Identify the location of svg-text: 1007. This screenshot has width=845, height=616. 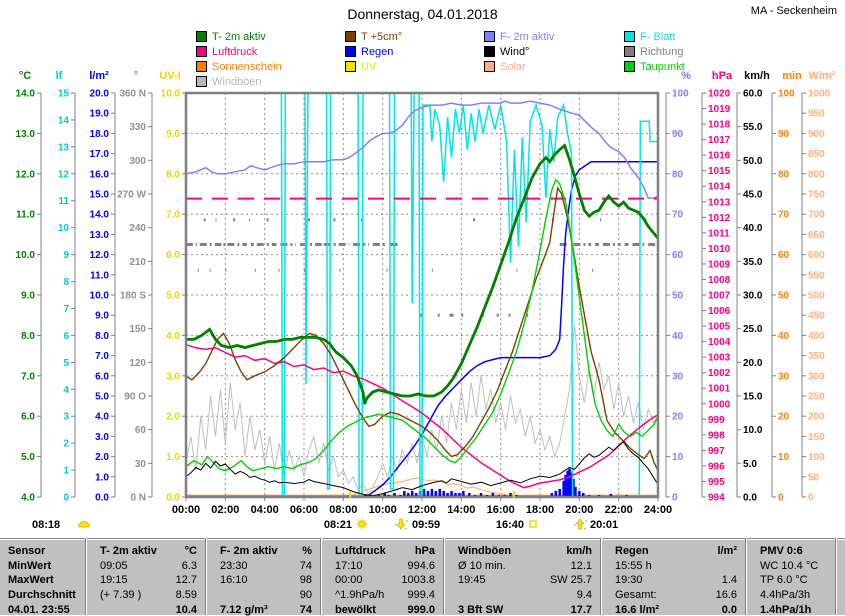
(719, 296).